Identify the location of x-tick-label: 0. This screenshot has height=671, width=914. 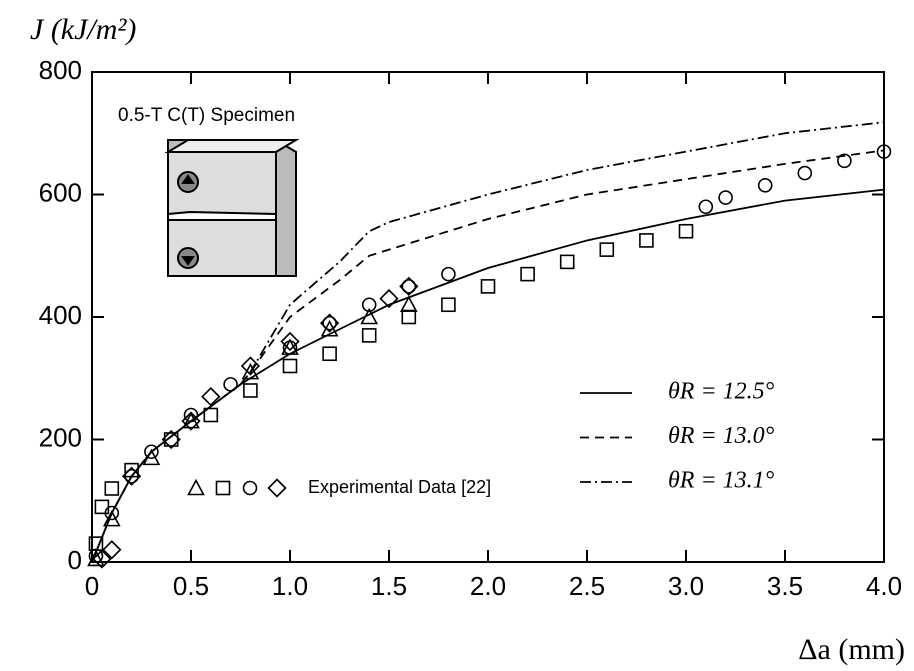
(92, 586).